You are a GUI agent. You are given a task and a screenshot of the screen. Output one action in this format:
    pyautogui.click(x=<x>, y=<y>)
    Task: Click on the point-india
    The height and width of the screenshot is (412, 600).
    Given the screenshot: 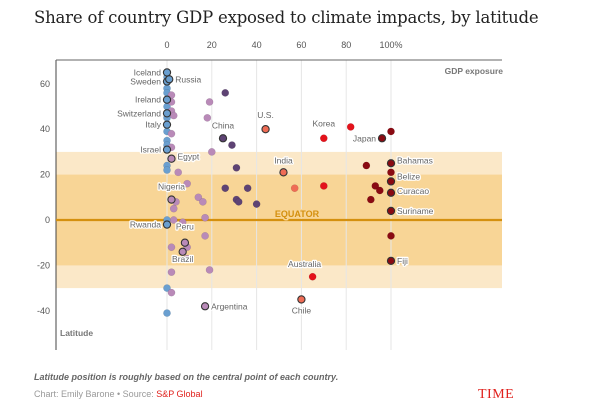 What is the action you would take?
    pyautogui.click(x=283, y=172)
    